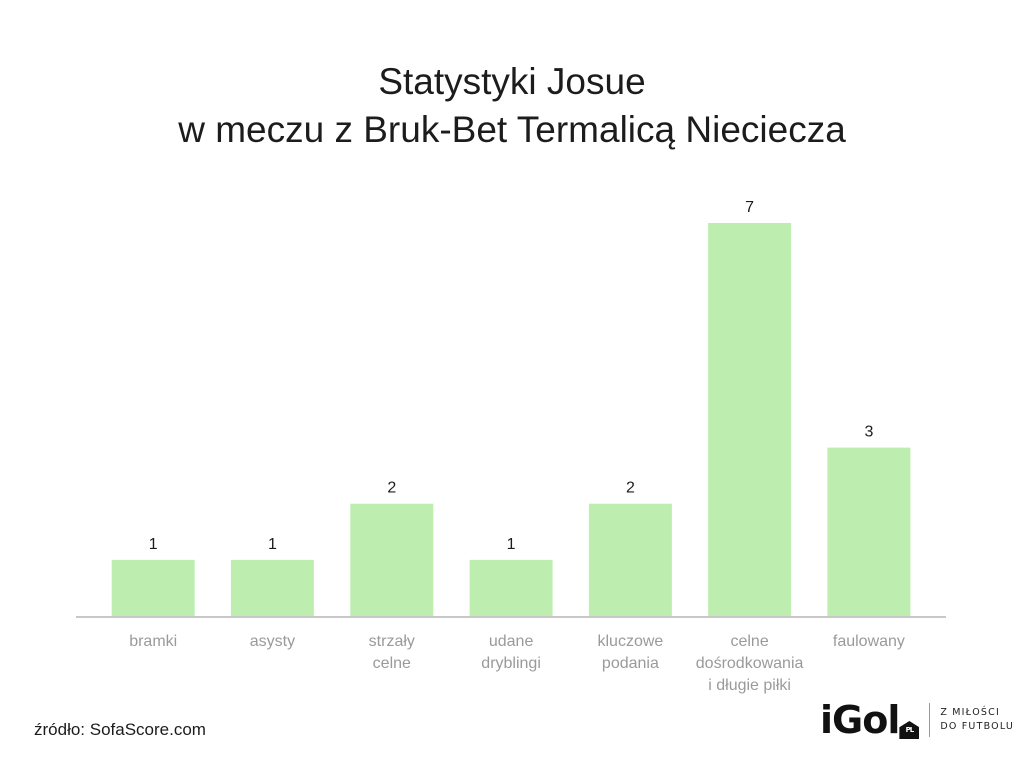 The height and width of the screenshot is (768, 1024). Describe the element at coordinates (511, 544) in the screenshot. I see `bar-value-label-3: 1` at that location.